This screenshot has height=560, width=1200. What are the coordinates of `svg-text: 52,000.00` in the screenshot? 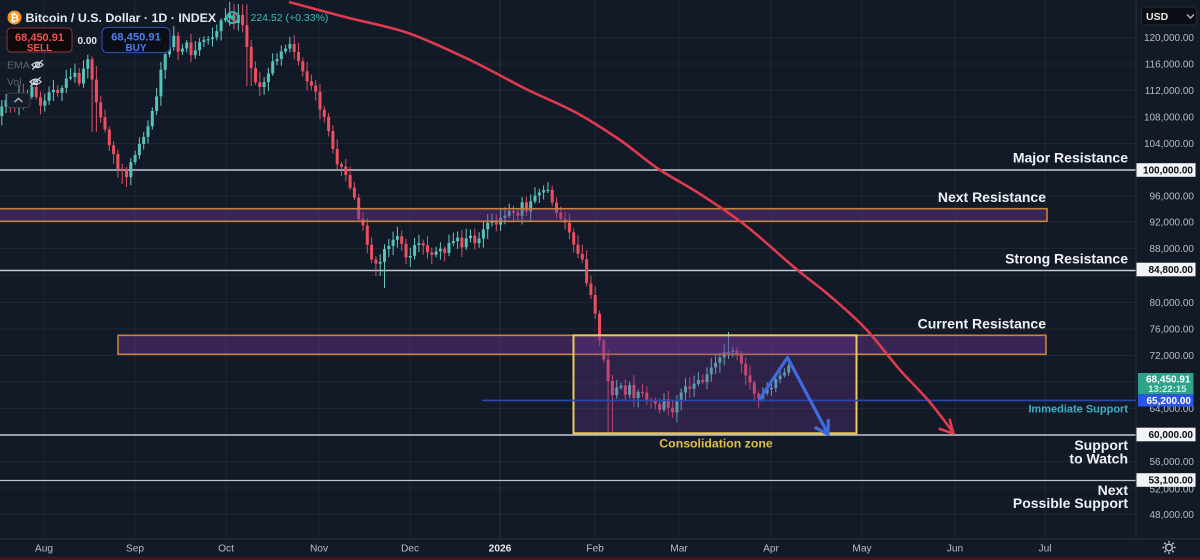 It's located at (1172, 490).